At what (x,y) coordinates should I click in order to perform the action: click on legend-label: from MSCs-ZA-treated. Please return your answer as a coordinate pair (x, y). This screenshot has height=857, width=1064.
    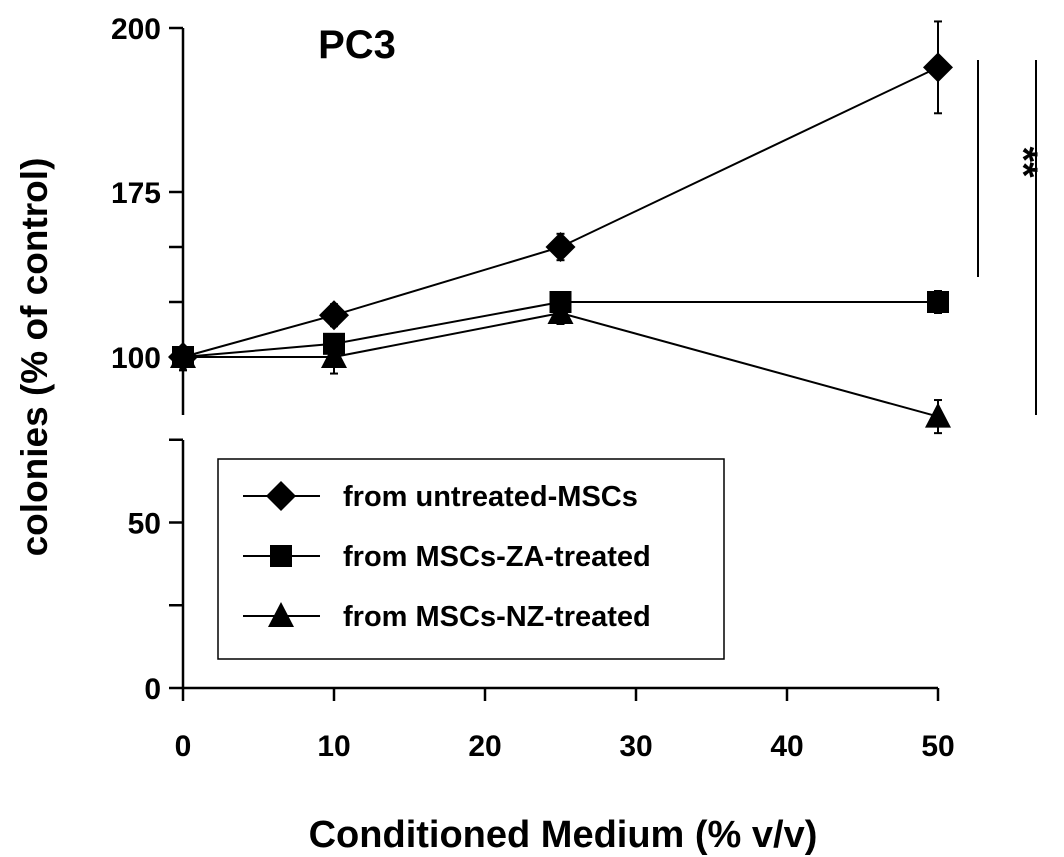
    Looking at the image, I should click on (497, 557).